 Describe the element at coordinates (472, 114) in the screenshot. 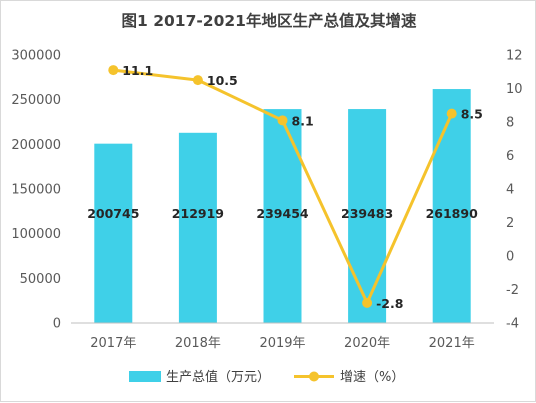

I see `growth-label-4: 8.5` at that location.